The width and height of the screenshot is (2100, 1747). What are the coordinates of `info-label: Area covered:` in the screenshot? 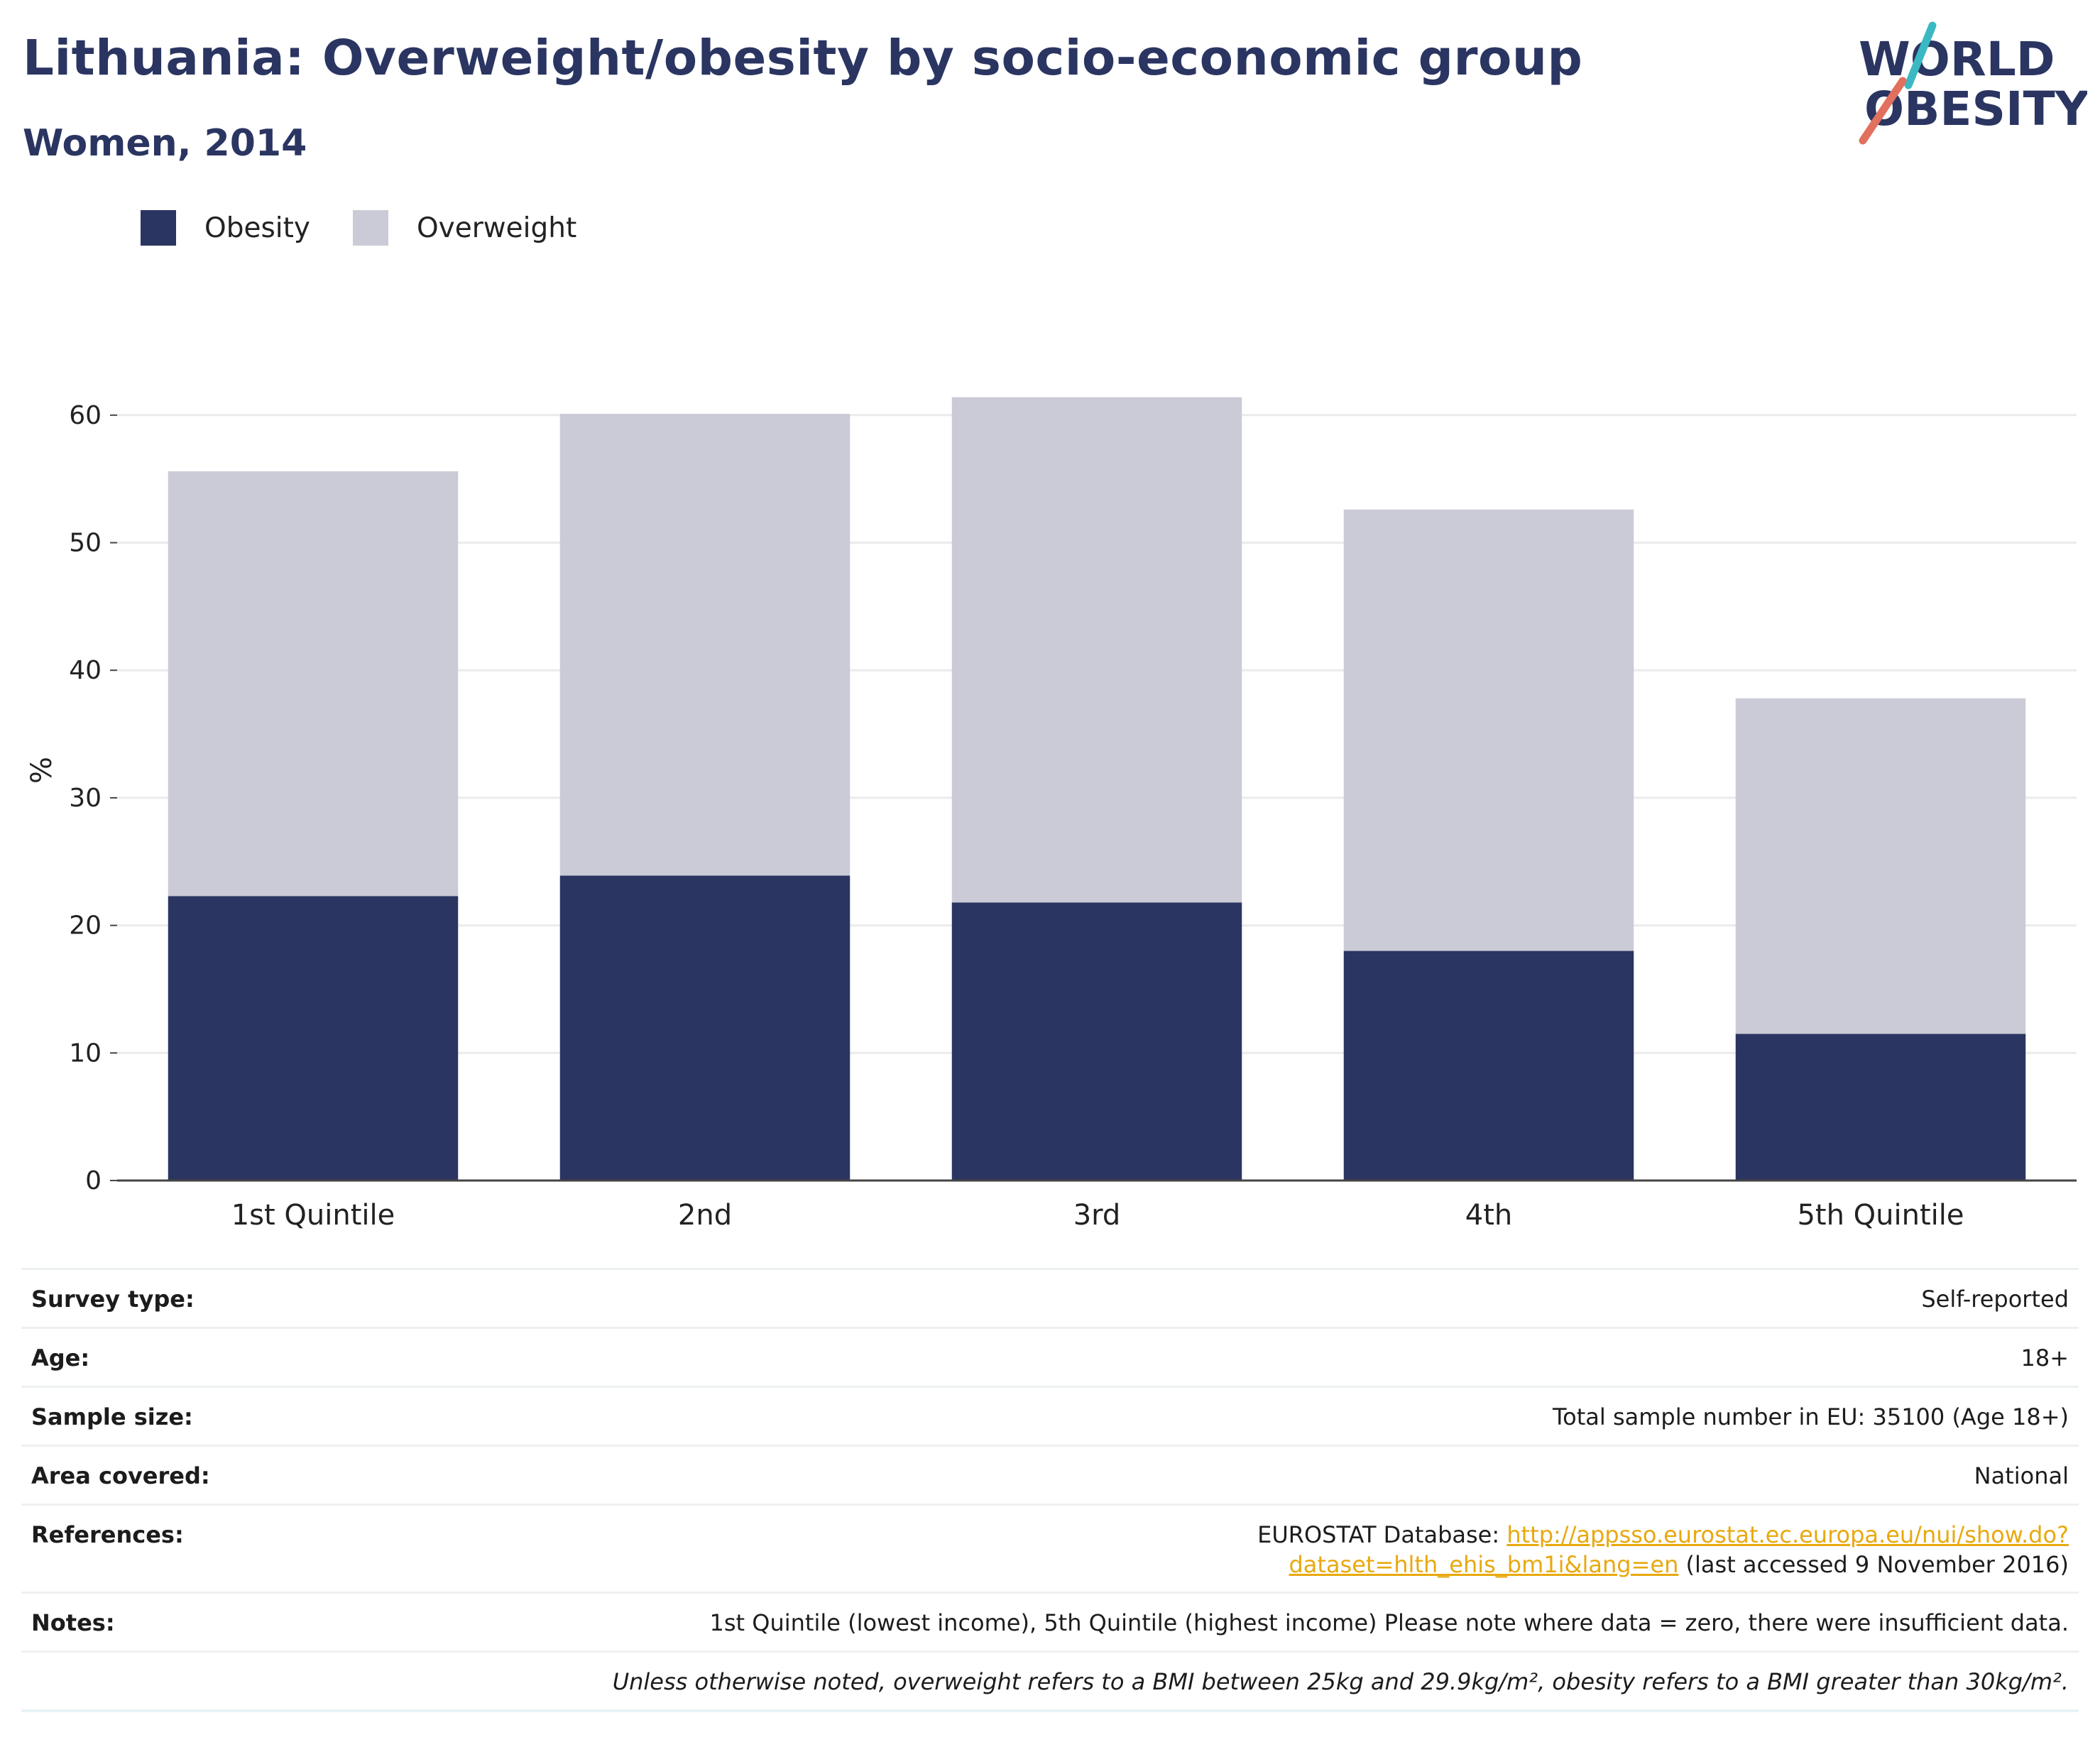 It's located at (180, 1475).